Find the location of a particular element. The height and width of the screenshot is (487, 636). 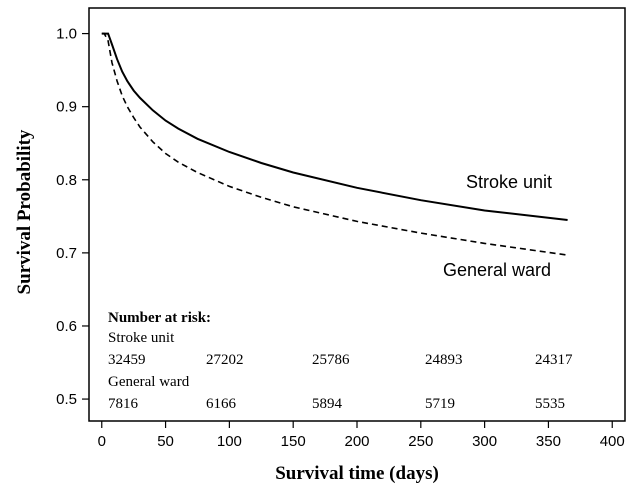

risk-row-stroke-unit: 32459 27202 25786 24893 24317 is located at coordinates (340, 360).